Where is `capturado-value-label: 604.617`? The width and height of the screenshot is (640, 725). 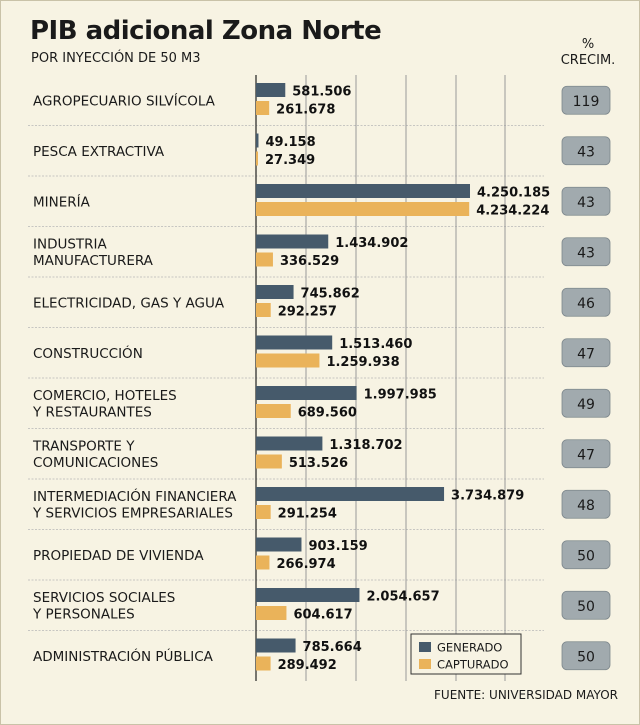 capturado-value-label: 604.617 is located at coordinates (322, 615).